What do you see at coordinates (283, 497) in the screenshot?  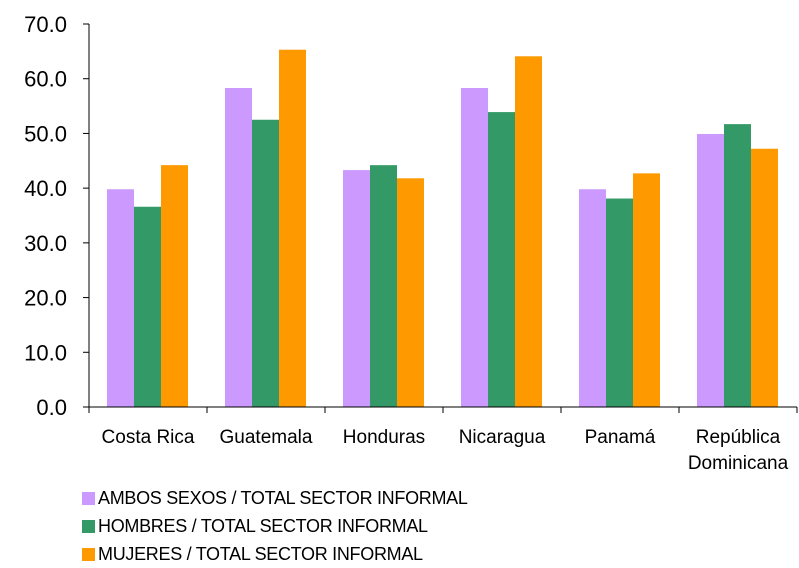 I see `legend-label-ambos-sexos: AMBOS SEXOS / TOTAL SECTOR INFORMAL` at bounding box center [283, 497].